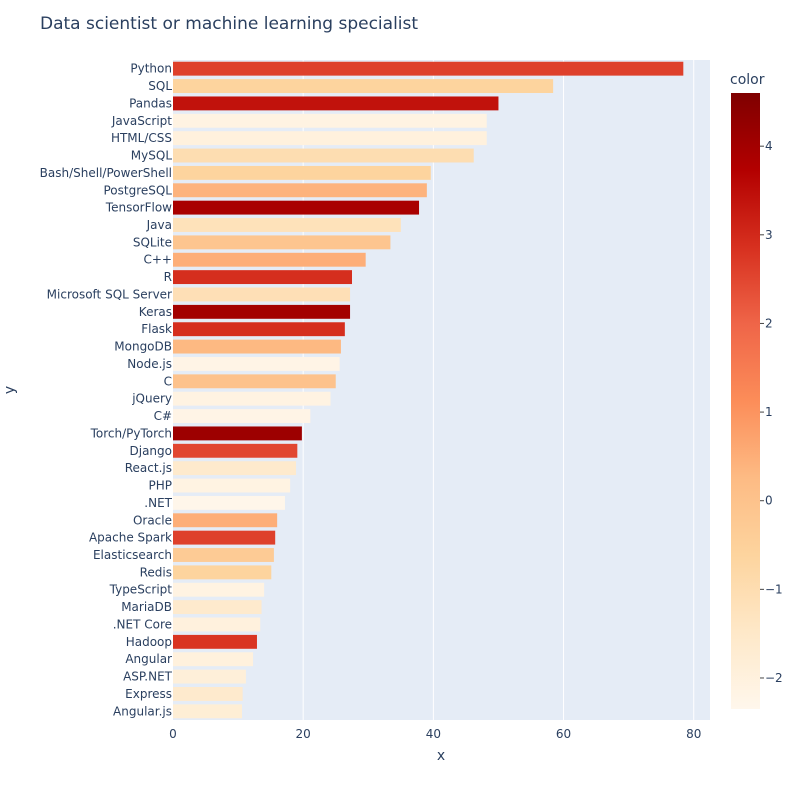  I want to click on colorbar-tick-label: 2, so click(769, 323).